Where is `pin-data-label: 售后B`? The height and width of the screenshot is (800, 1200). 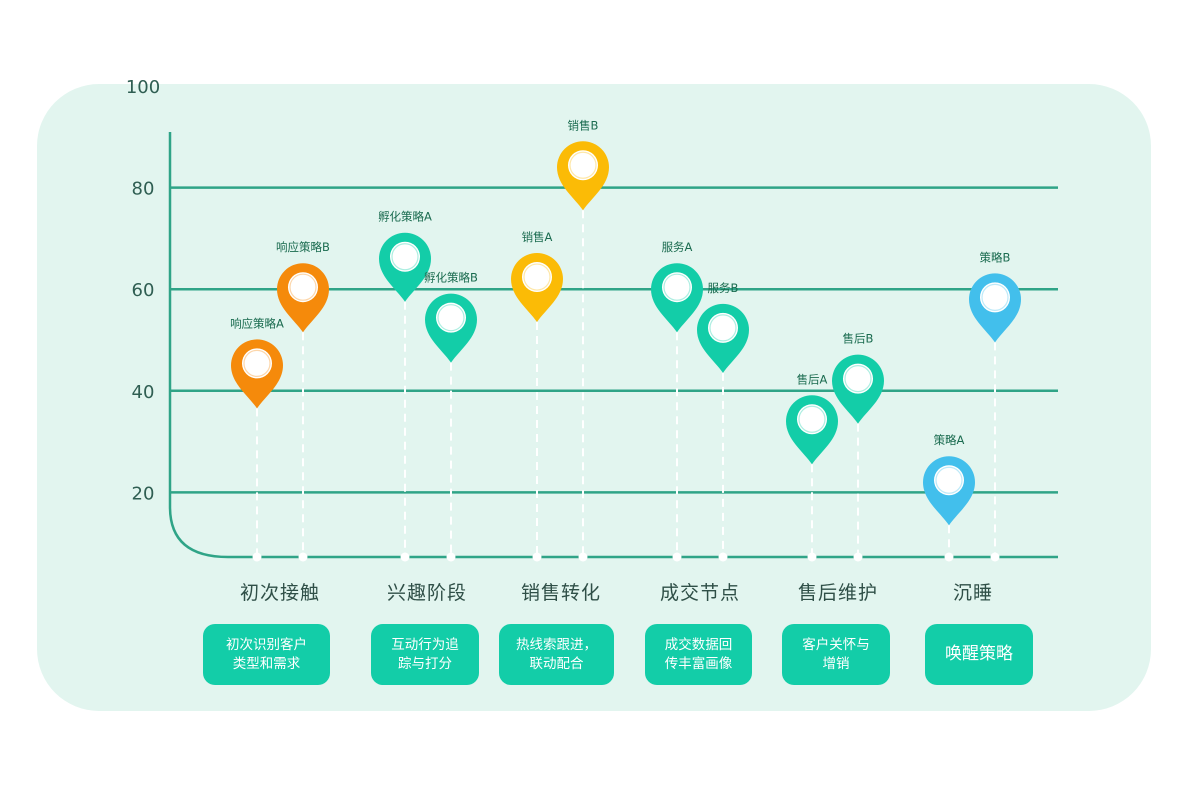 pin-data-label: 售后B is located at coordinates (858, 339).